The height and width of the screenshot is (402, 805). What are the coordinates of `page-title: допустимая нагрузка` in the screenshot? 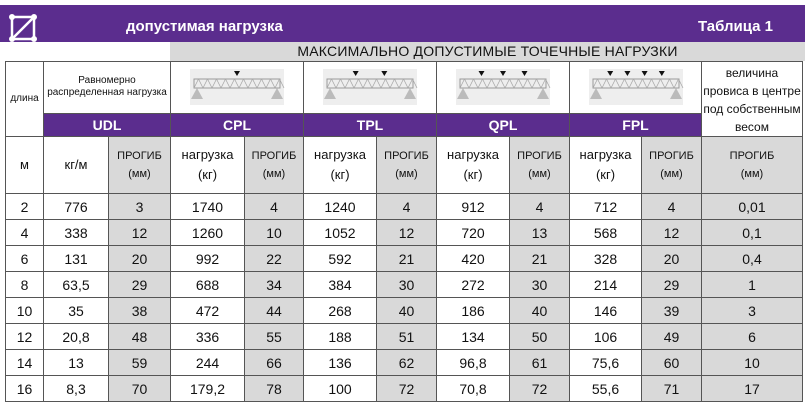 It's located at (204, 26).